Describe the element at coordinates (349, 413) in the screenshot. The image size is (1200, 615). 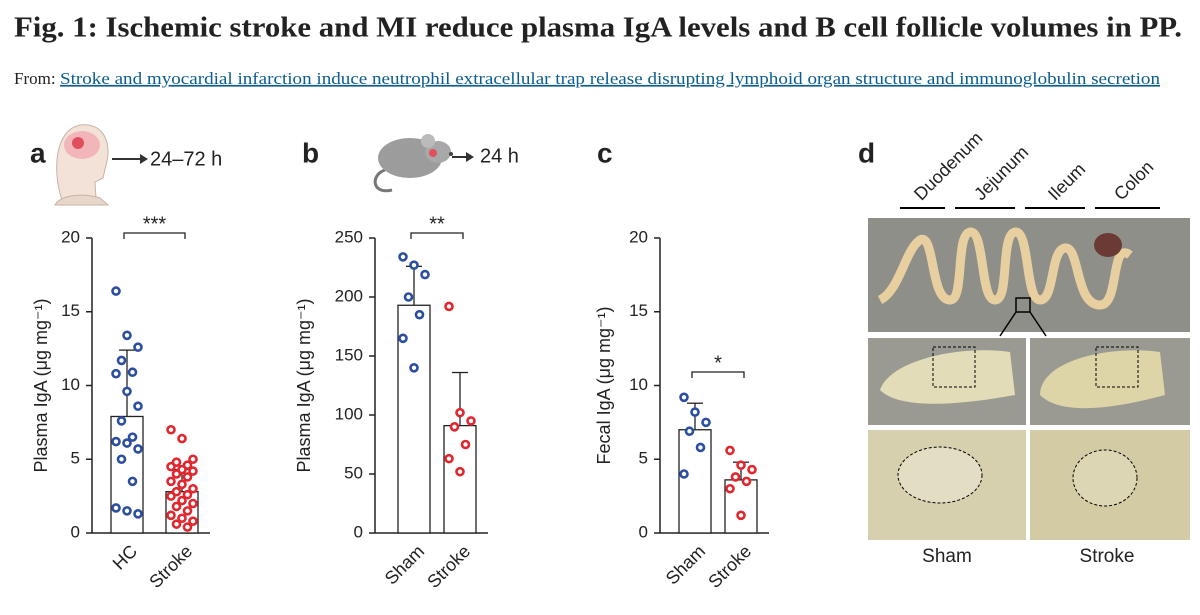
I see `y-tick-label: 100` at that location.